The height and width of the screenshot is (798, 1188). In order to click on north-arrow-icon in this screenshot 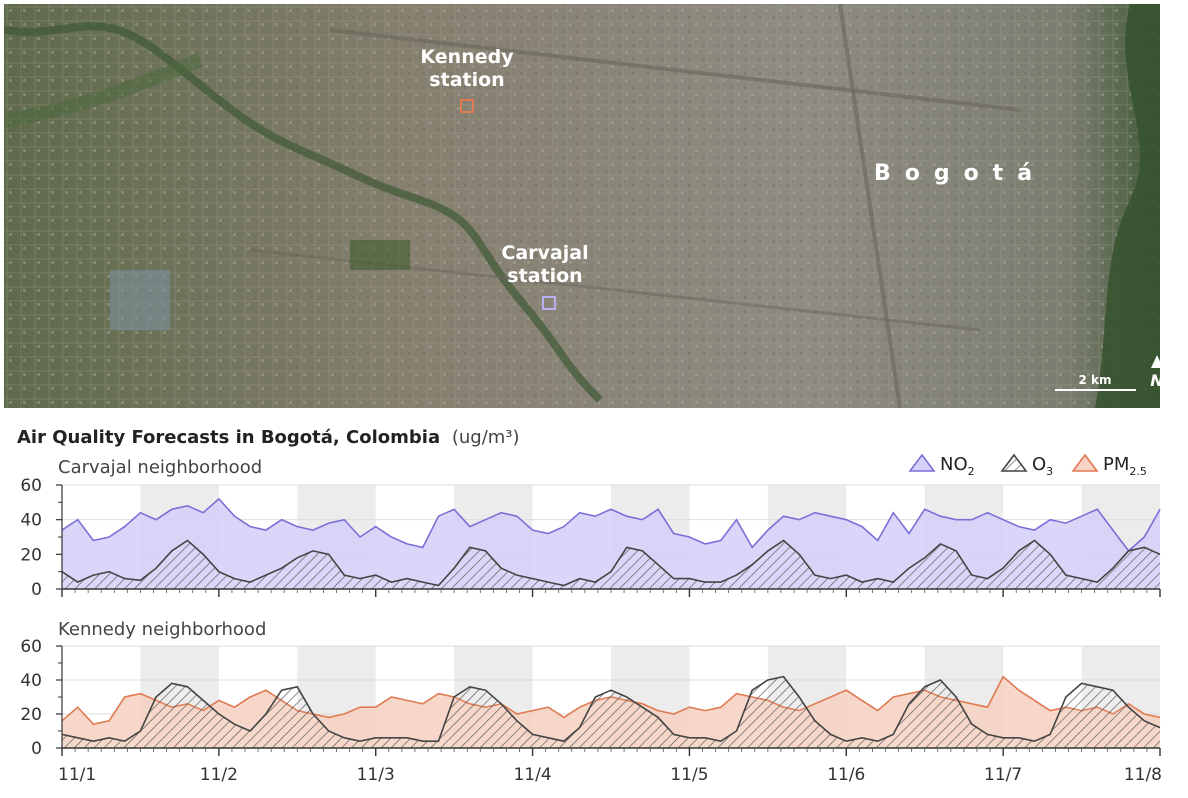, I will do `click(1157, 361)`.